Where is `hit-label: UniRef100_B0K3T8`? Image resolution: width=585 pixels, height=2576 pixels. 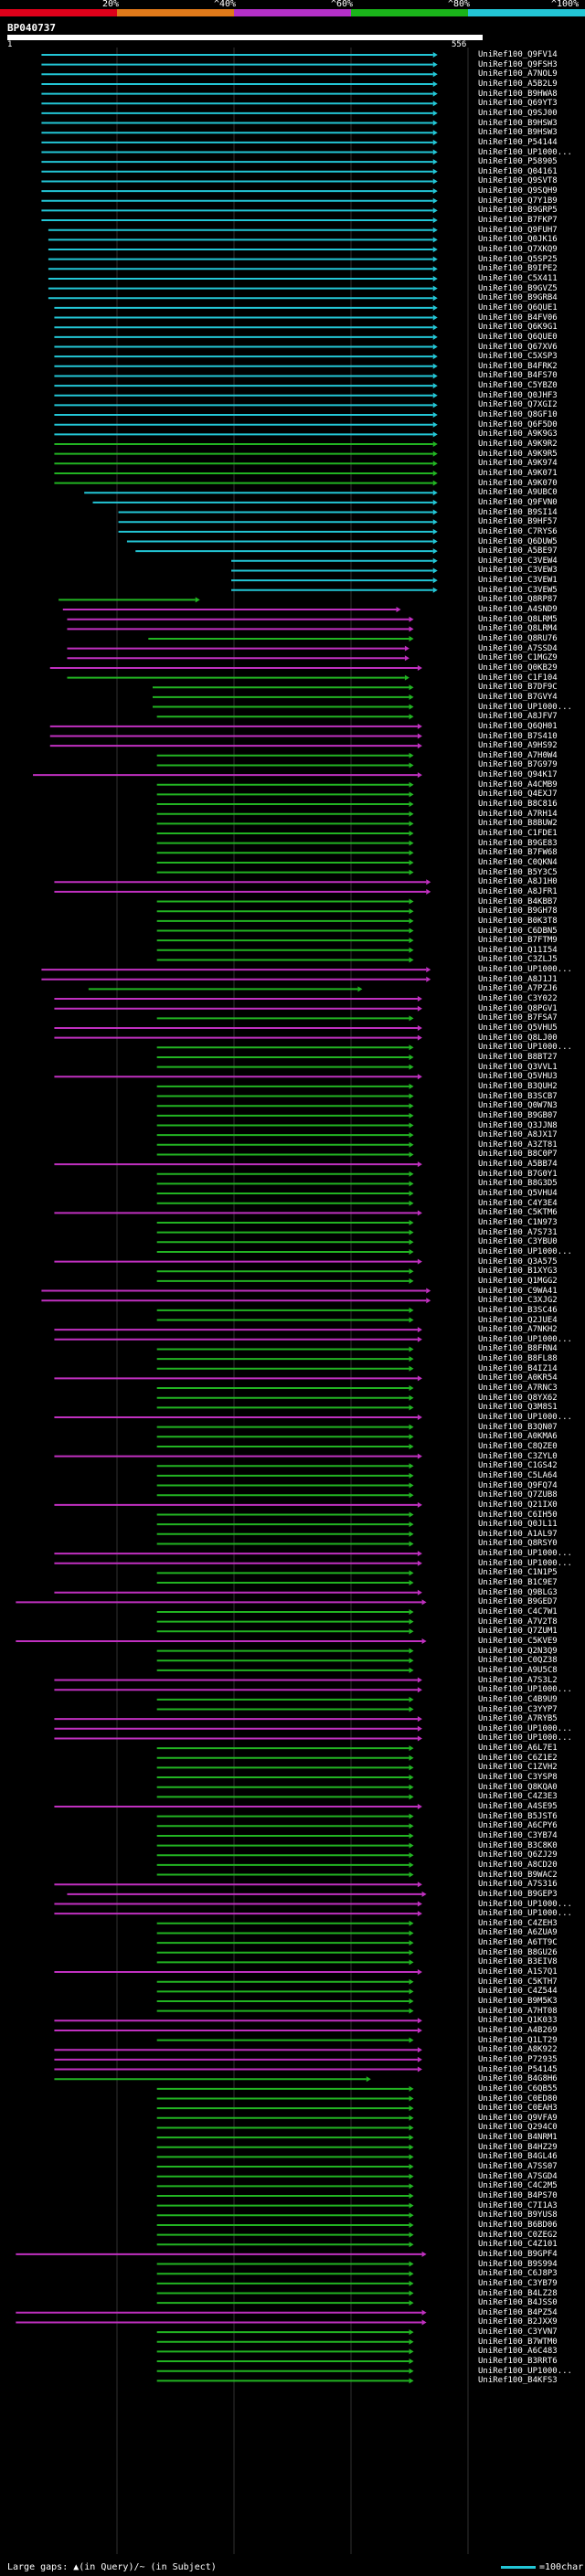
hit-label: UniRef100_B0K3T8 is located at coordinates (518, 921).